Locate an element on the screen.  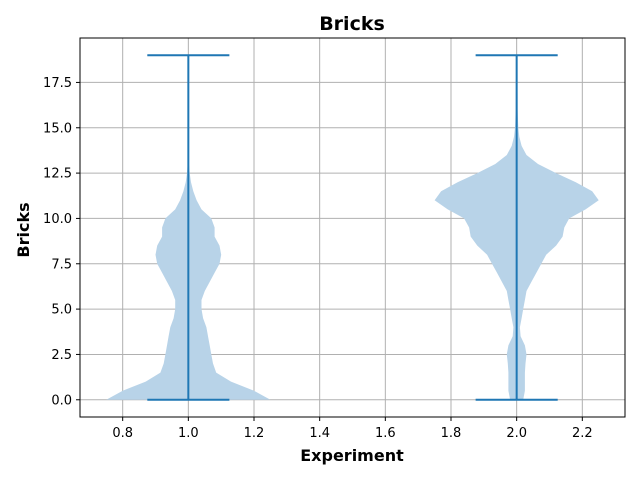
y-tick-label: 17.5 is located at coordinates (57, 83).